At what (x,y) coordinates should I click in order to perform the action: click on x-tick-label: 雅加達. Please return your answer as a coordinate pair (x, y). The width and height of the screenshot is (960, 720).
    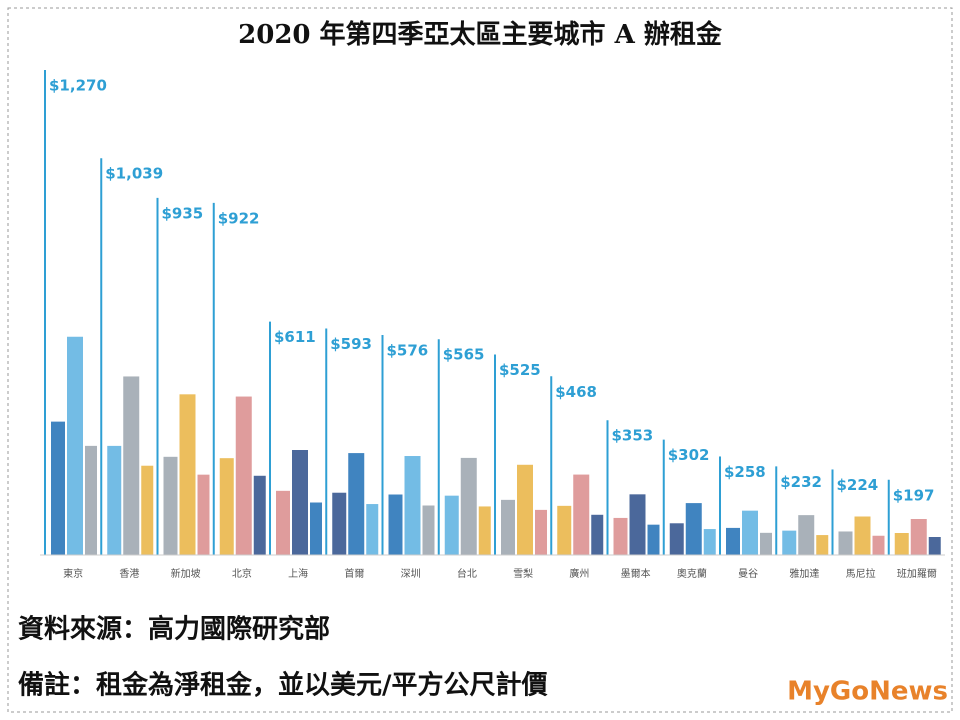
    Looking at the image, I should click on (804, 573).